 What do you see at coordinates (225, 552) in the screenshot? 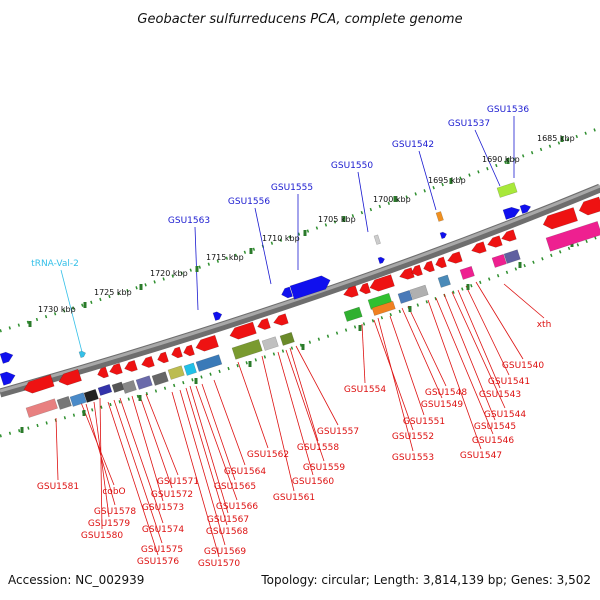
I see `lower-gene-label: GSU1569` at bounding box center [225, 552].